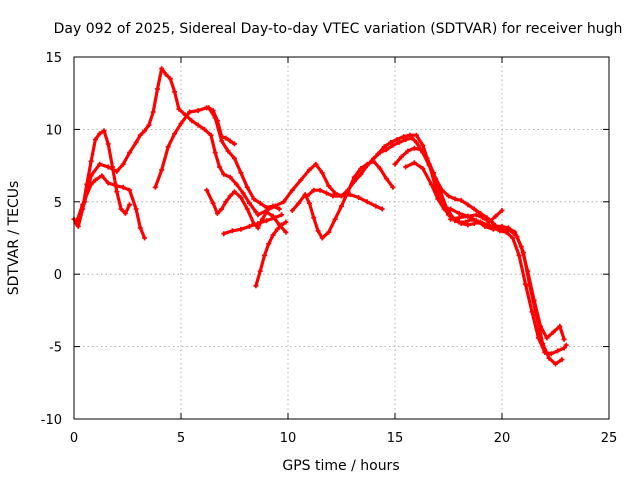  I want to click on y-tick-label: -5, so click(55, 348).